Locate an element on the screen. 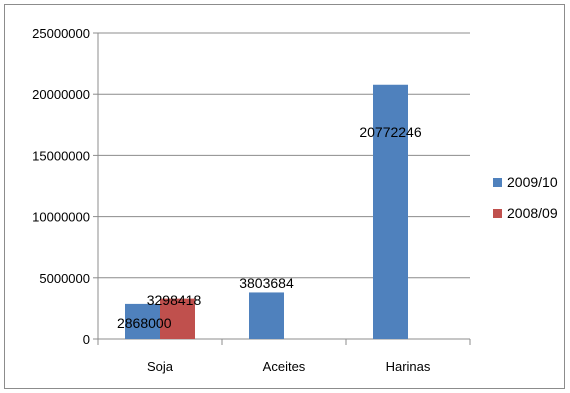  y-tick-label-5000000: 5000000 is located at coordinates (64, 278).